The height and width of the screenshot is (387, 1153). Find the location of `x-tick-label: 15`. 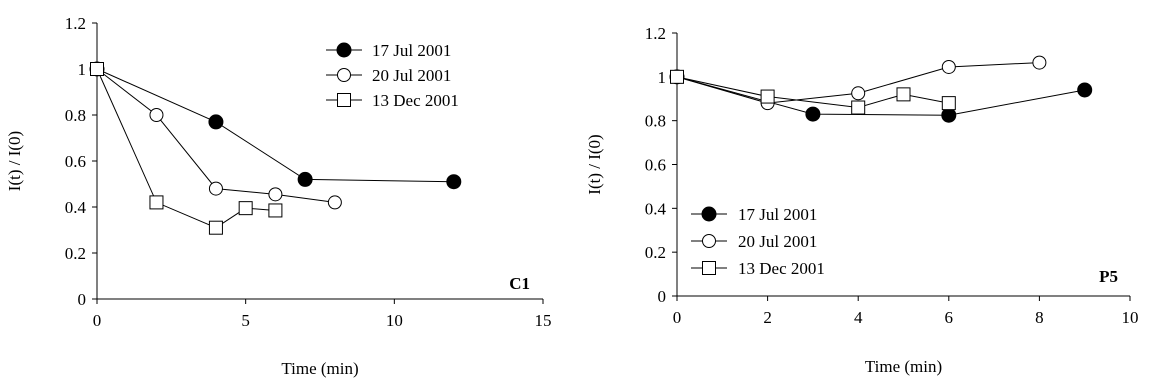

x-tick-label: 15 is located at coordinates (543, 320).